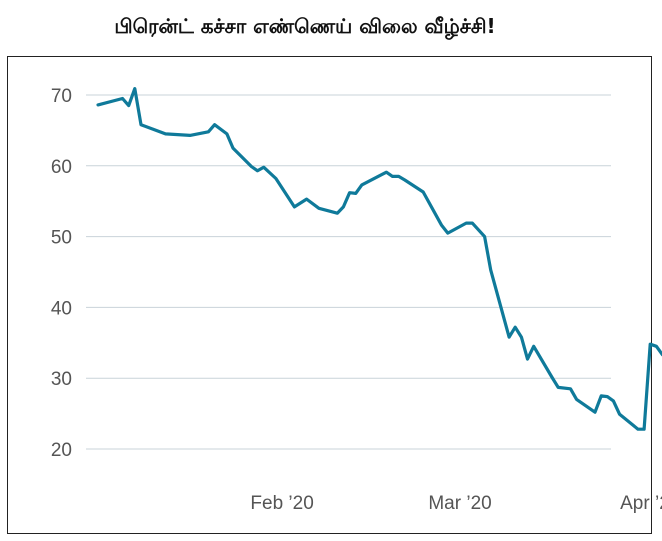  I want to click on y-tick-label: 30, so click(61, 379).